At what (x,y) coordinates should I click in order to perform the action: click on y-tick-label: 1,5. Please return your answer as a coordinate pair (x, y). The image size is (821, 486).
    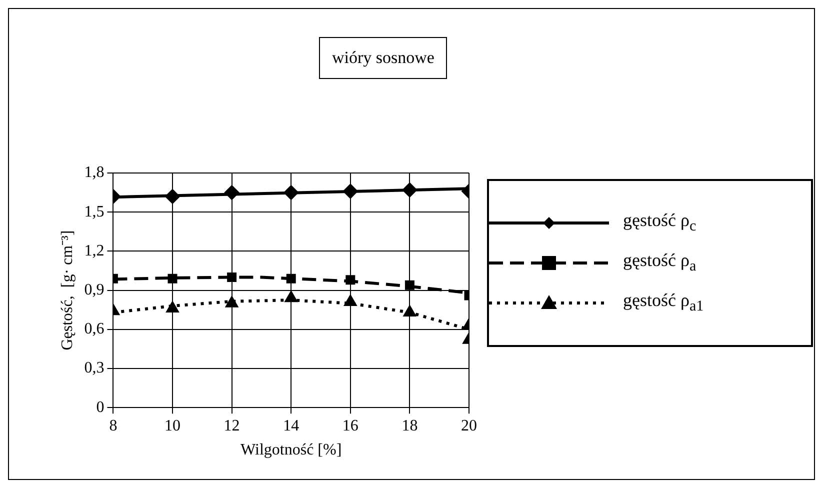
    Looking at the image, I should click on (94, 211).